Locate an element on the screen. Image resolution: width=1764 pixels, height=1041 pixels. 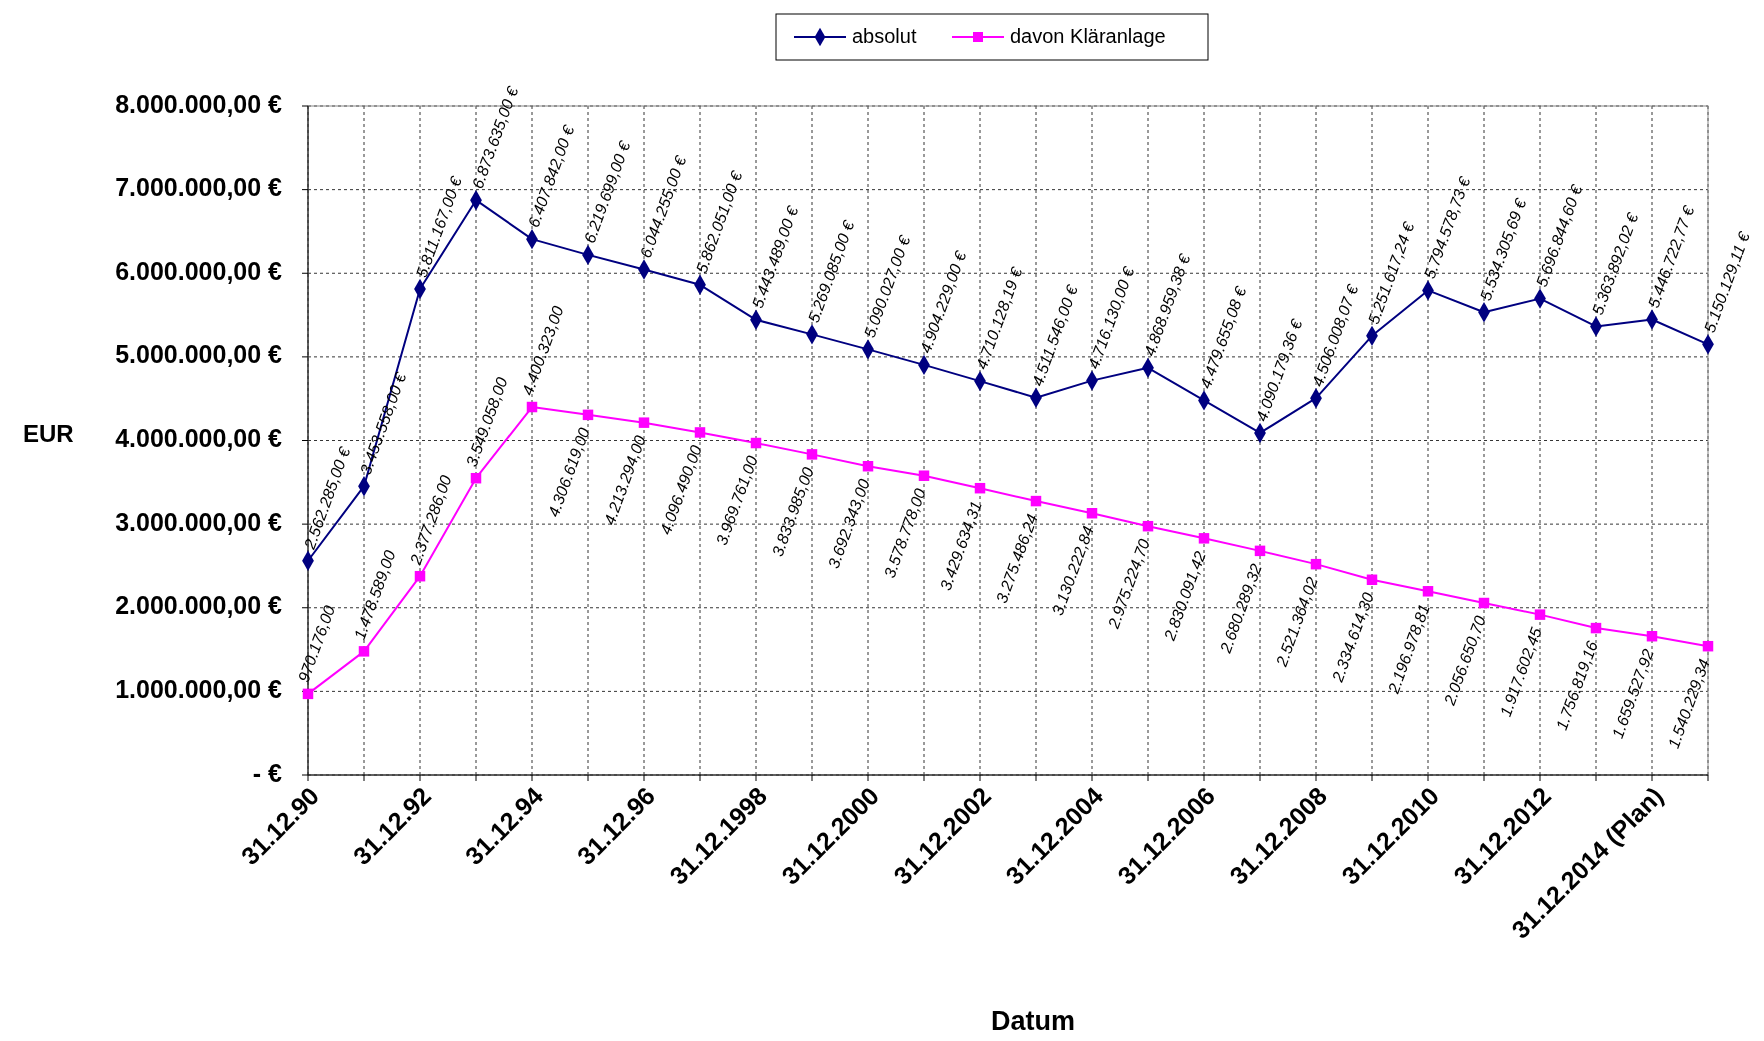
y-tick-label: 1.000.000,00 € is located at coordinates (199, 688).